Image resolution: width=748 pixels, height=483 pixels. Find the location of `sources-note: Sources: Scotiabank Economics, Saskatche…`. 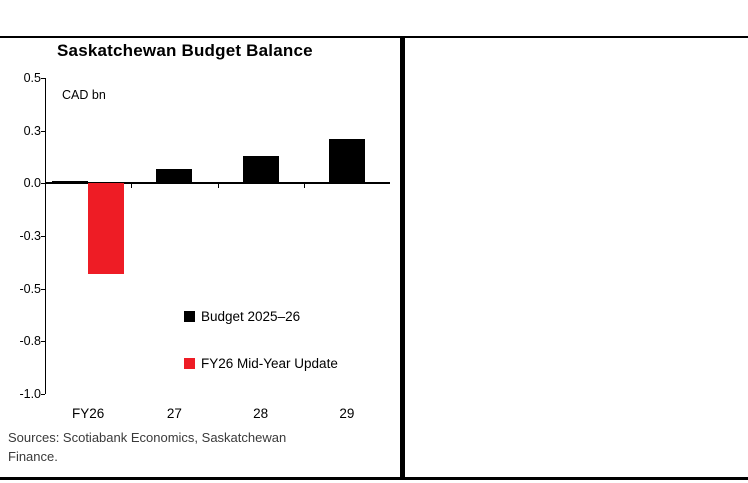

sources-note: Sources: Scotiabank Economics, Saskatche… is located at coordinates (147, 447).